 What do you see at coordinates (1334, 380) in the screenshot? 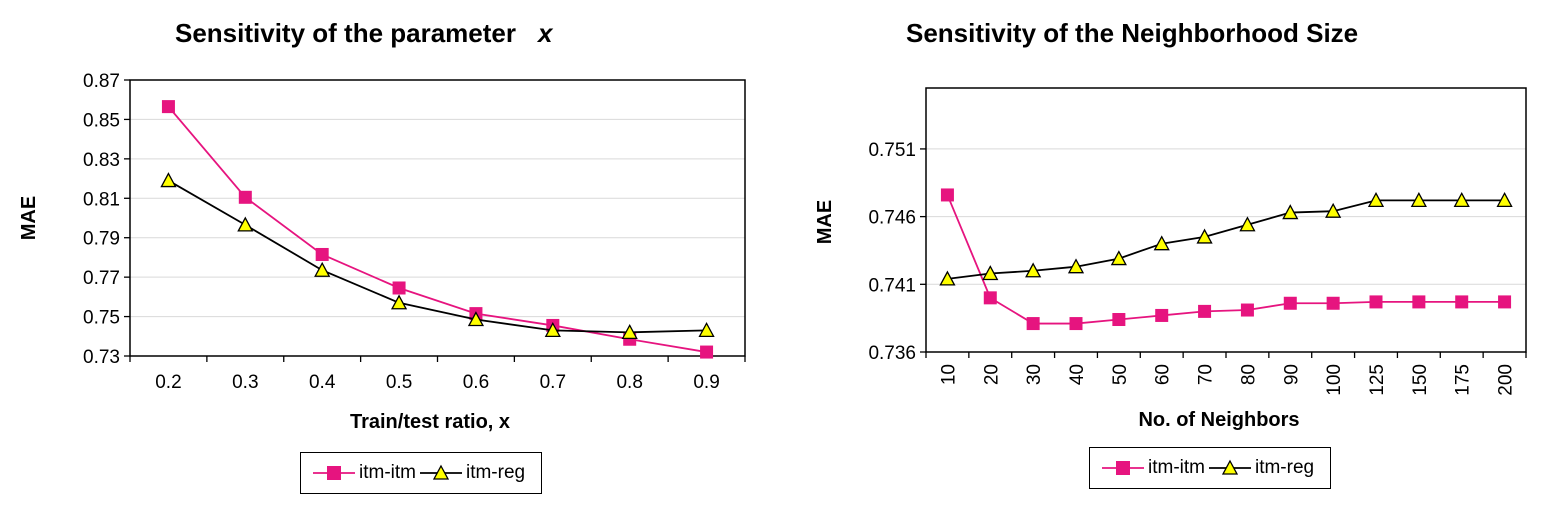
I see `x-tick-label: 100` at bounding box center [1334, 380].